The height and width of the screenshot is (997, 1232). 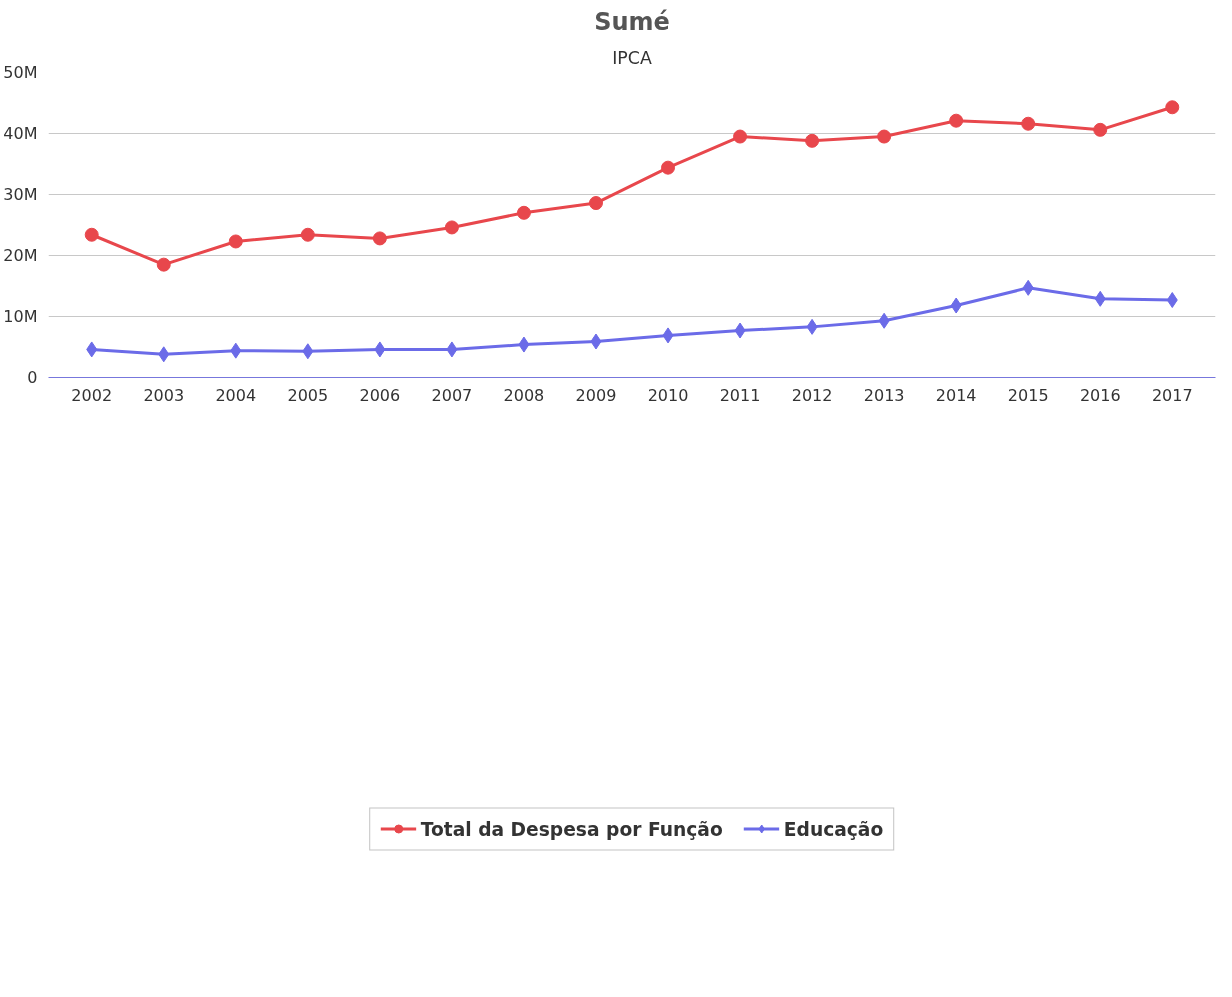 I want to click on x-tick-label: 2009, so click(x=596, y=395).